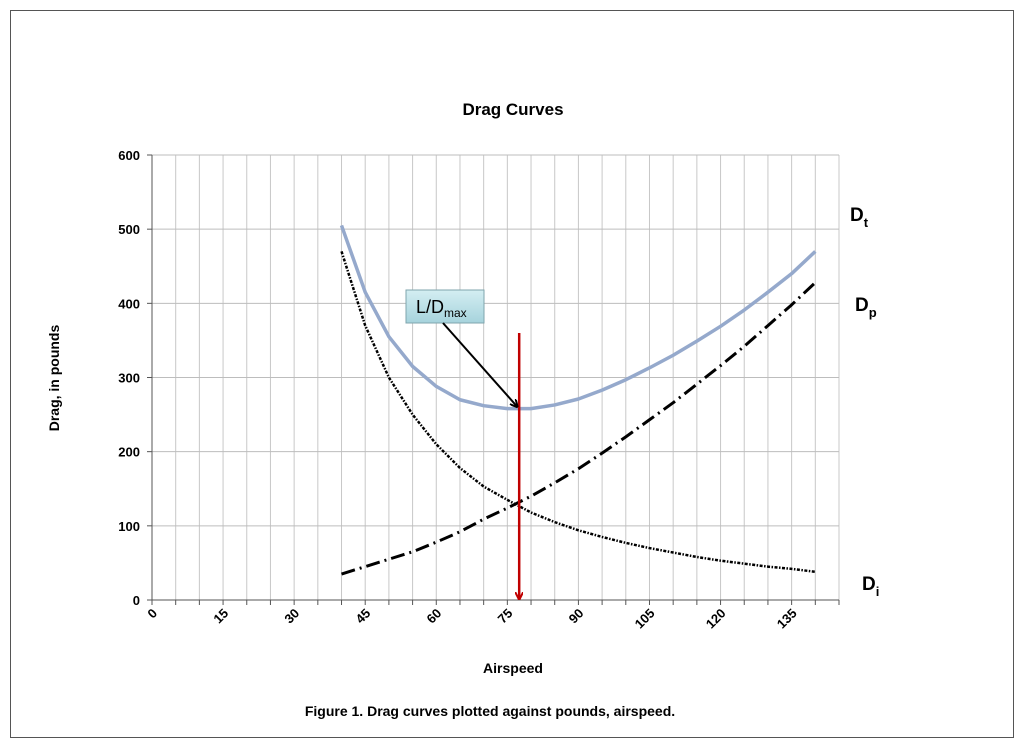 The image size is (1024, 750). What do you see at coordinates (505, 616) in the screenshot?
I see `x-tick-label: 75` at bounding box center [505, 616].